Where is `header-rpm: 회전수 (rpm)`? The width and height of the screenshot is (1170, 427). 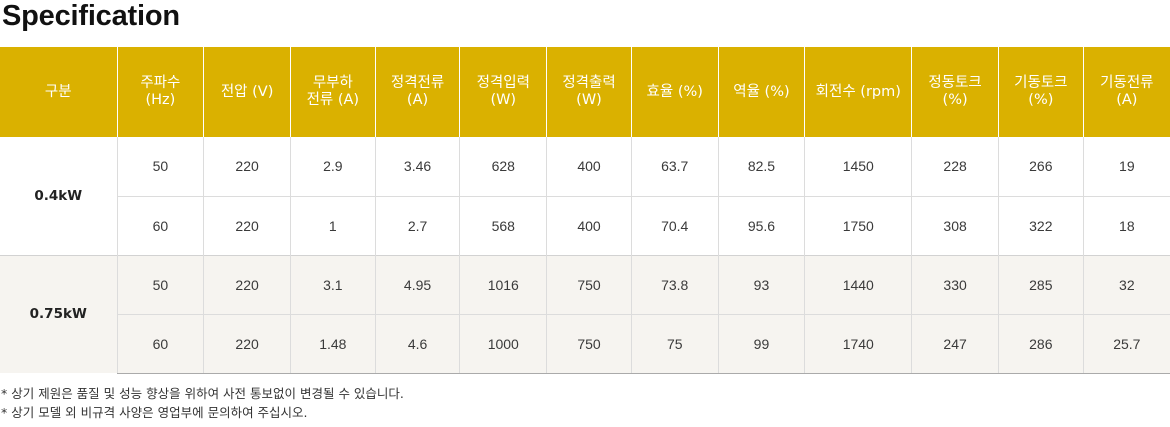
header-rpm: 회전수 (rpm) is located at coordinates (858, 92).